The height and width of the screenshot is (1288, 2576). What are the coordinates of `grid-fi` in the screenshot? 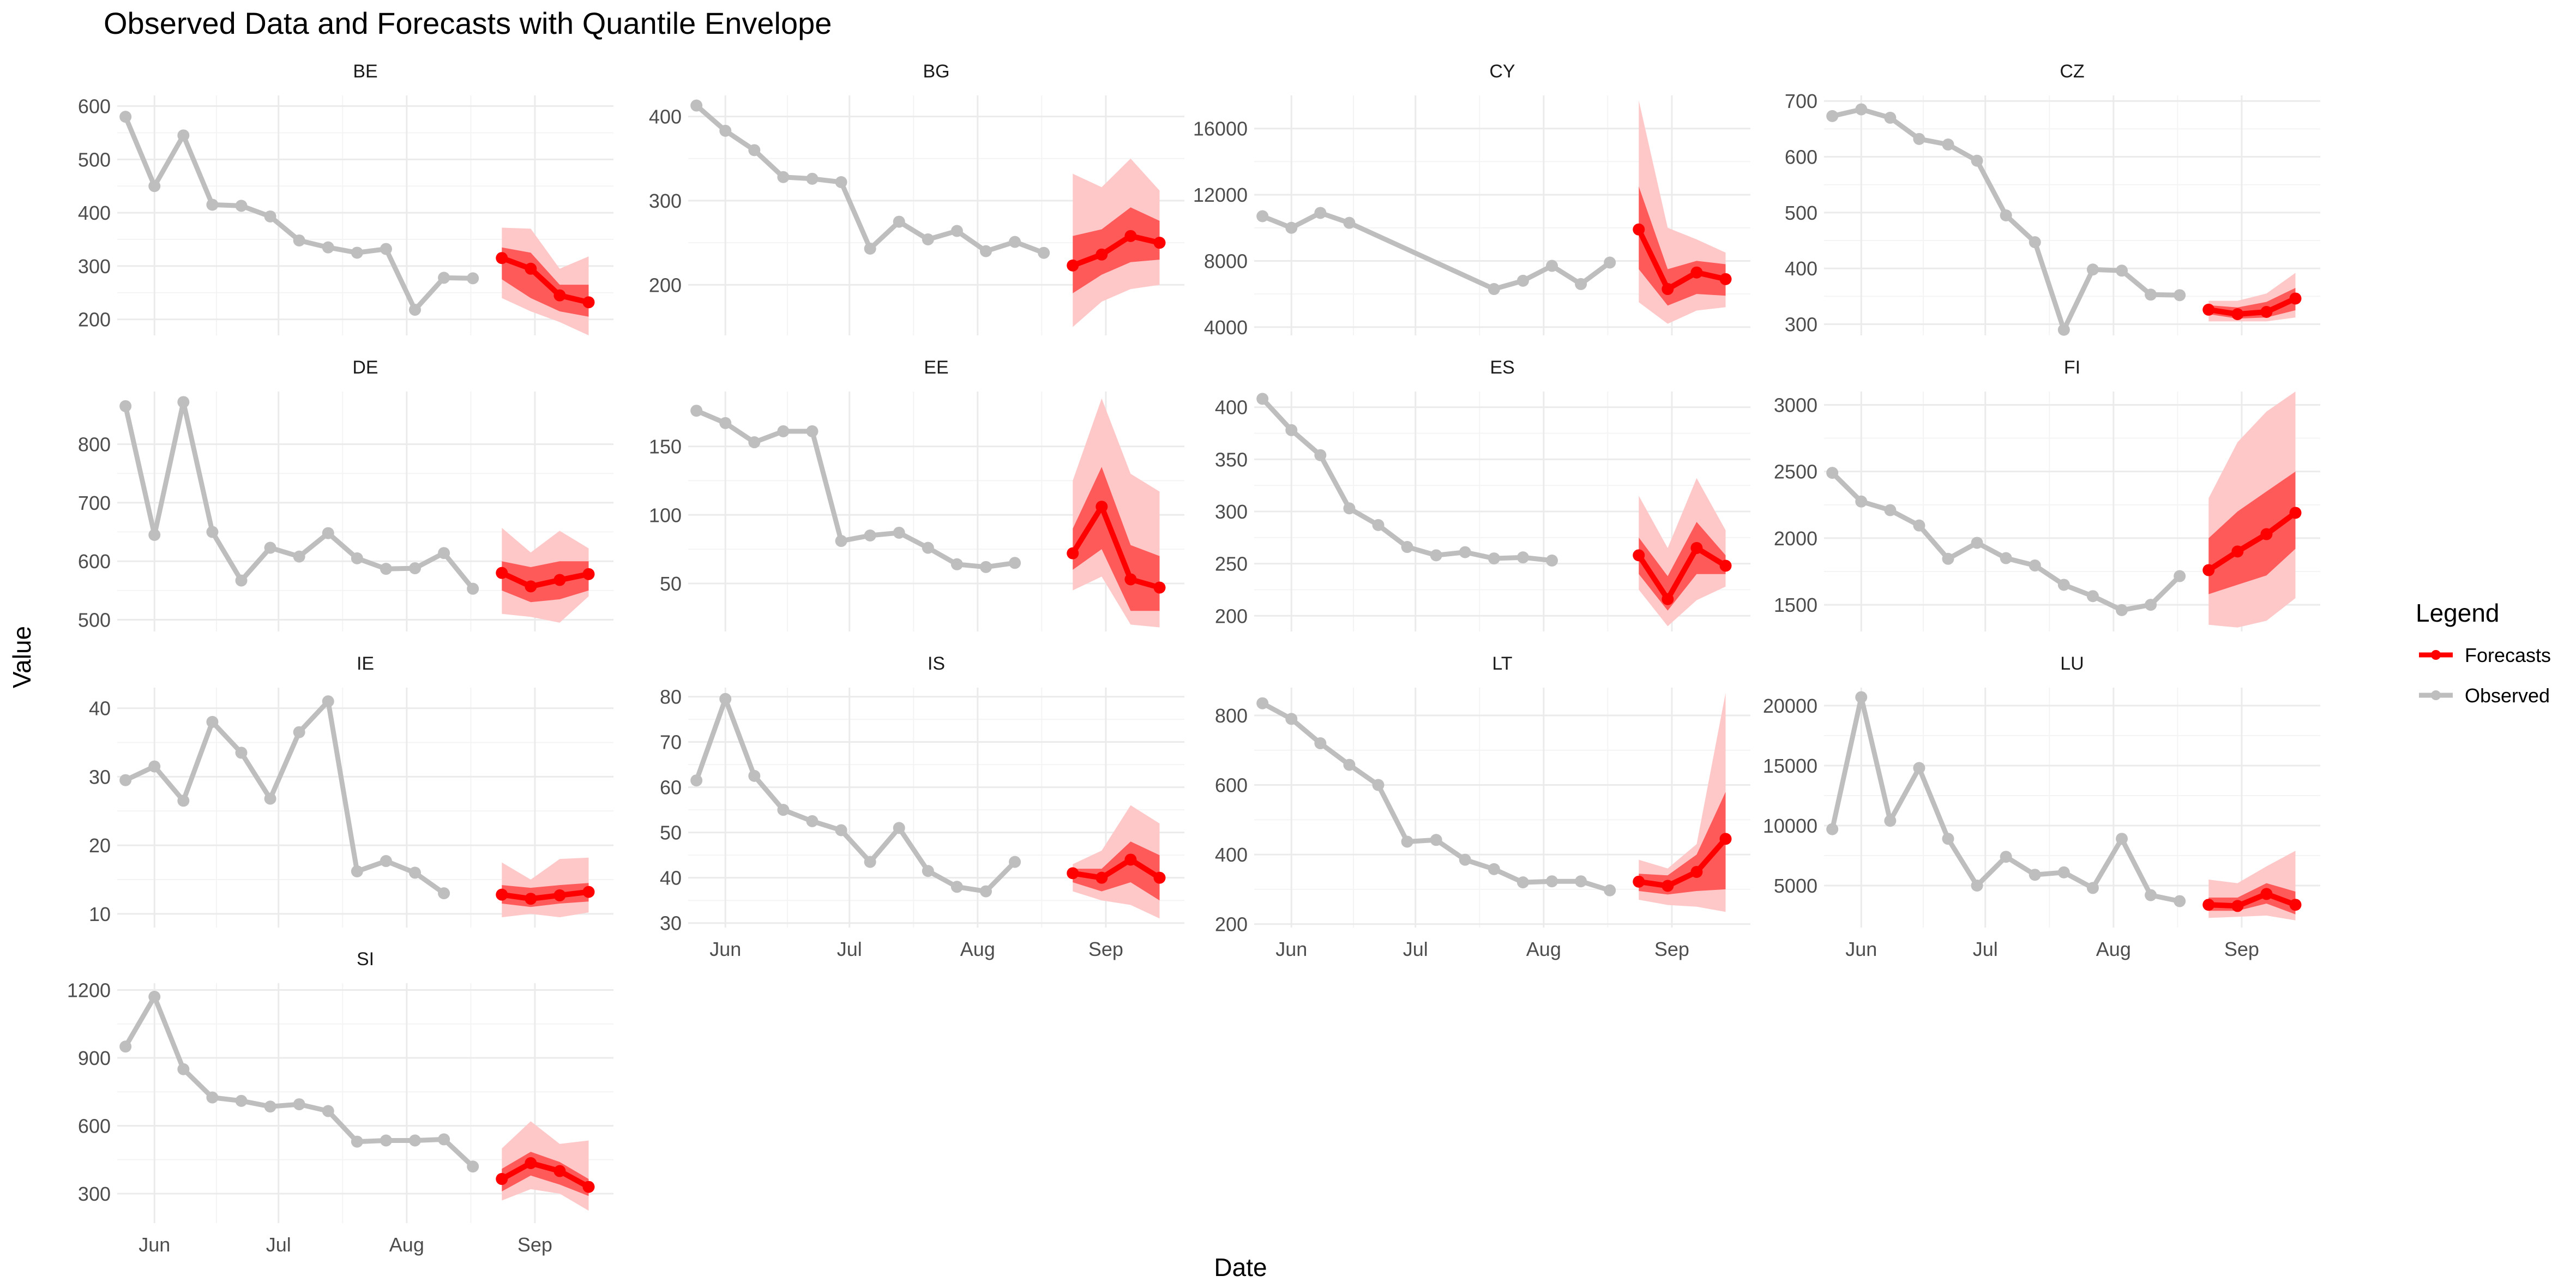 It's located at (2072, 511).